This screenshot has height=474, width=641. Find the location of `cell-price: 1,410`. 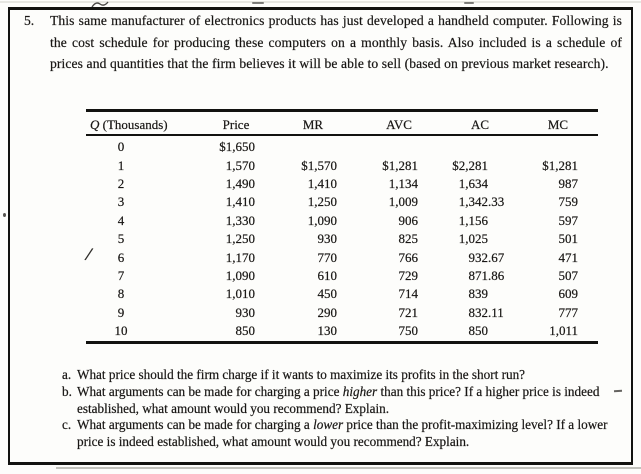

cell-price: 1,410 is located at coordinates (240, 202).